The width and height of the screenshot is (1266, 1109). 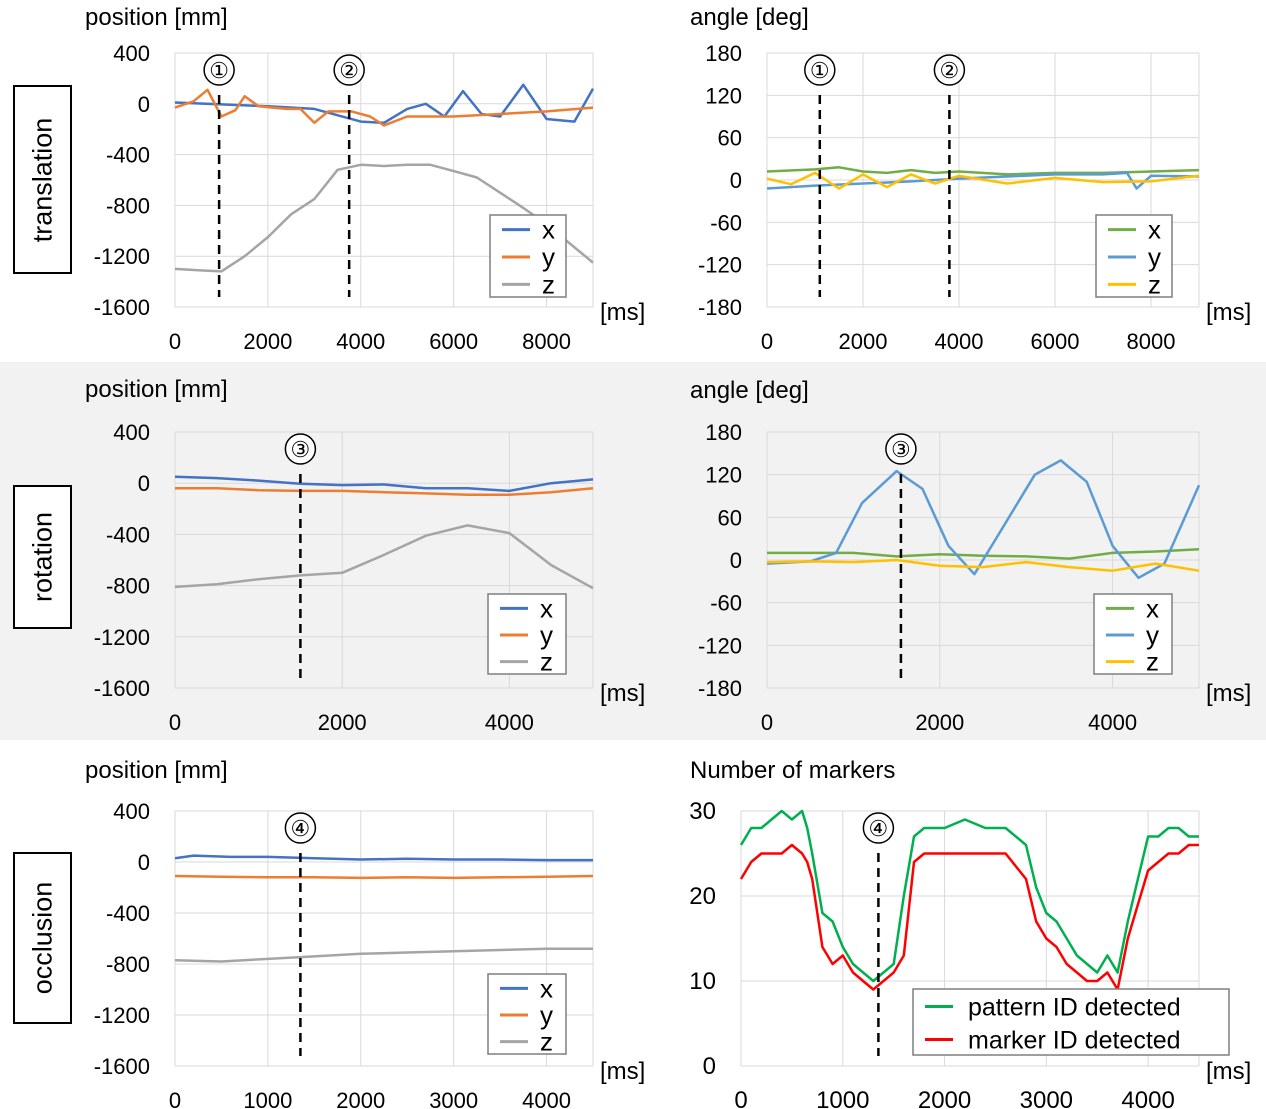 What do you see at coordinates (749, 17) in the screenshot?
I see `chart-title: angle [deg]` at bounding box center [749, 17].